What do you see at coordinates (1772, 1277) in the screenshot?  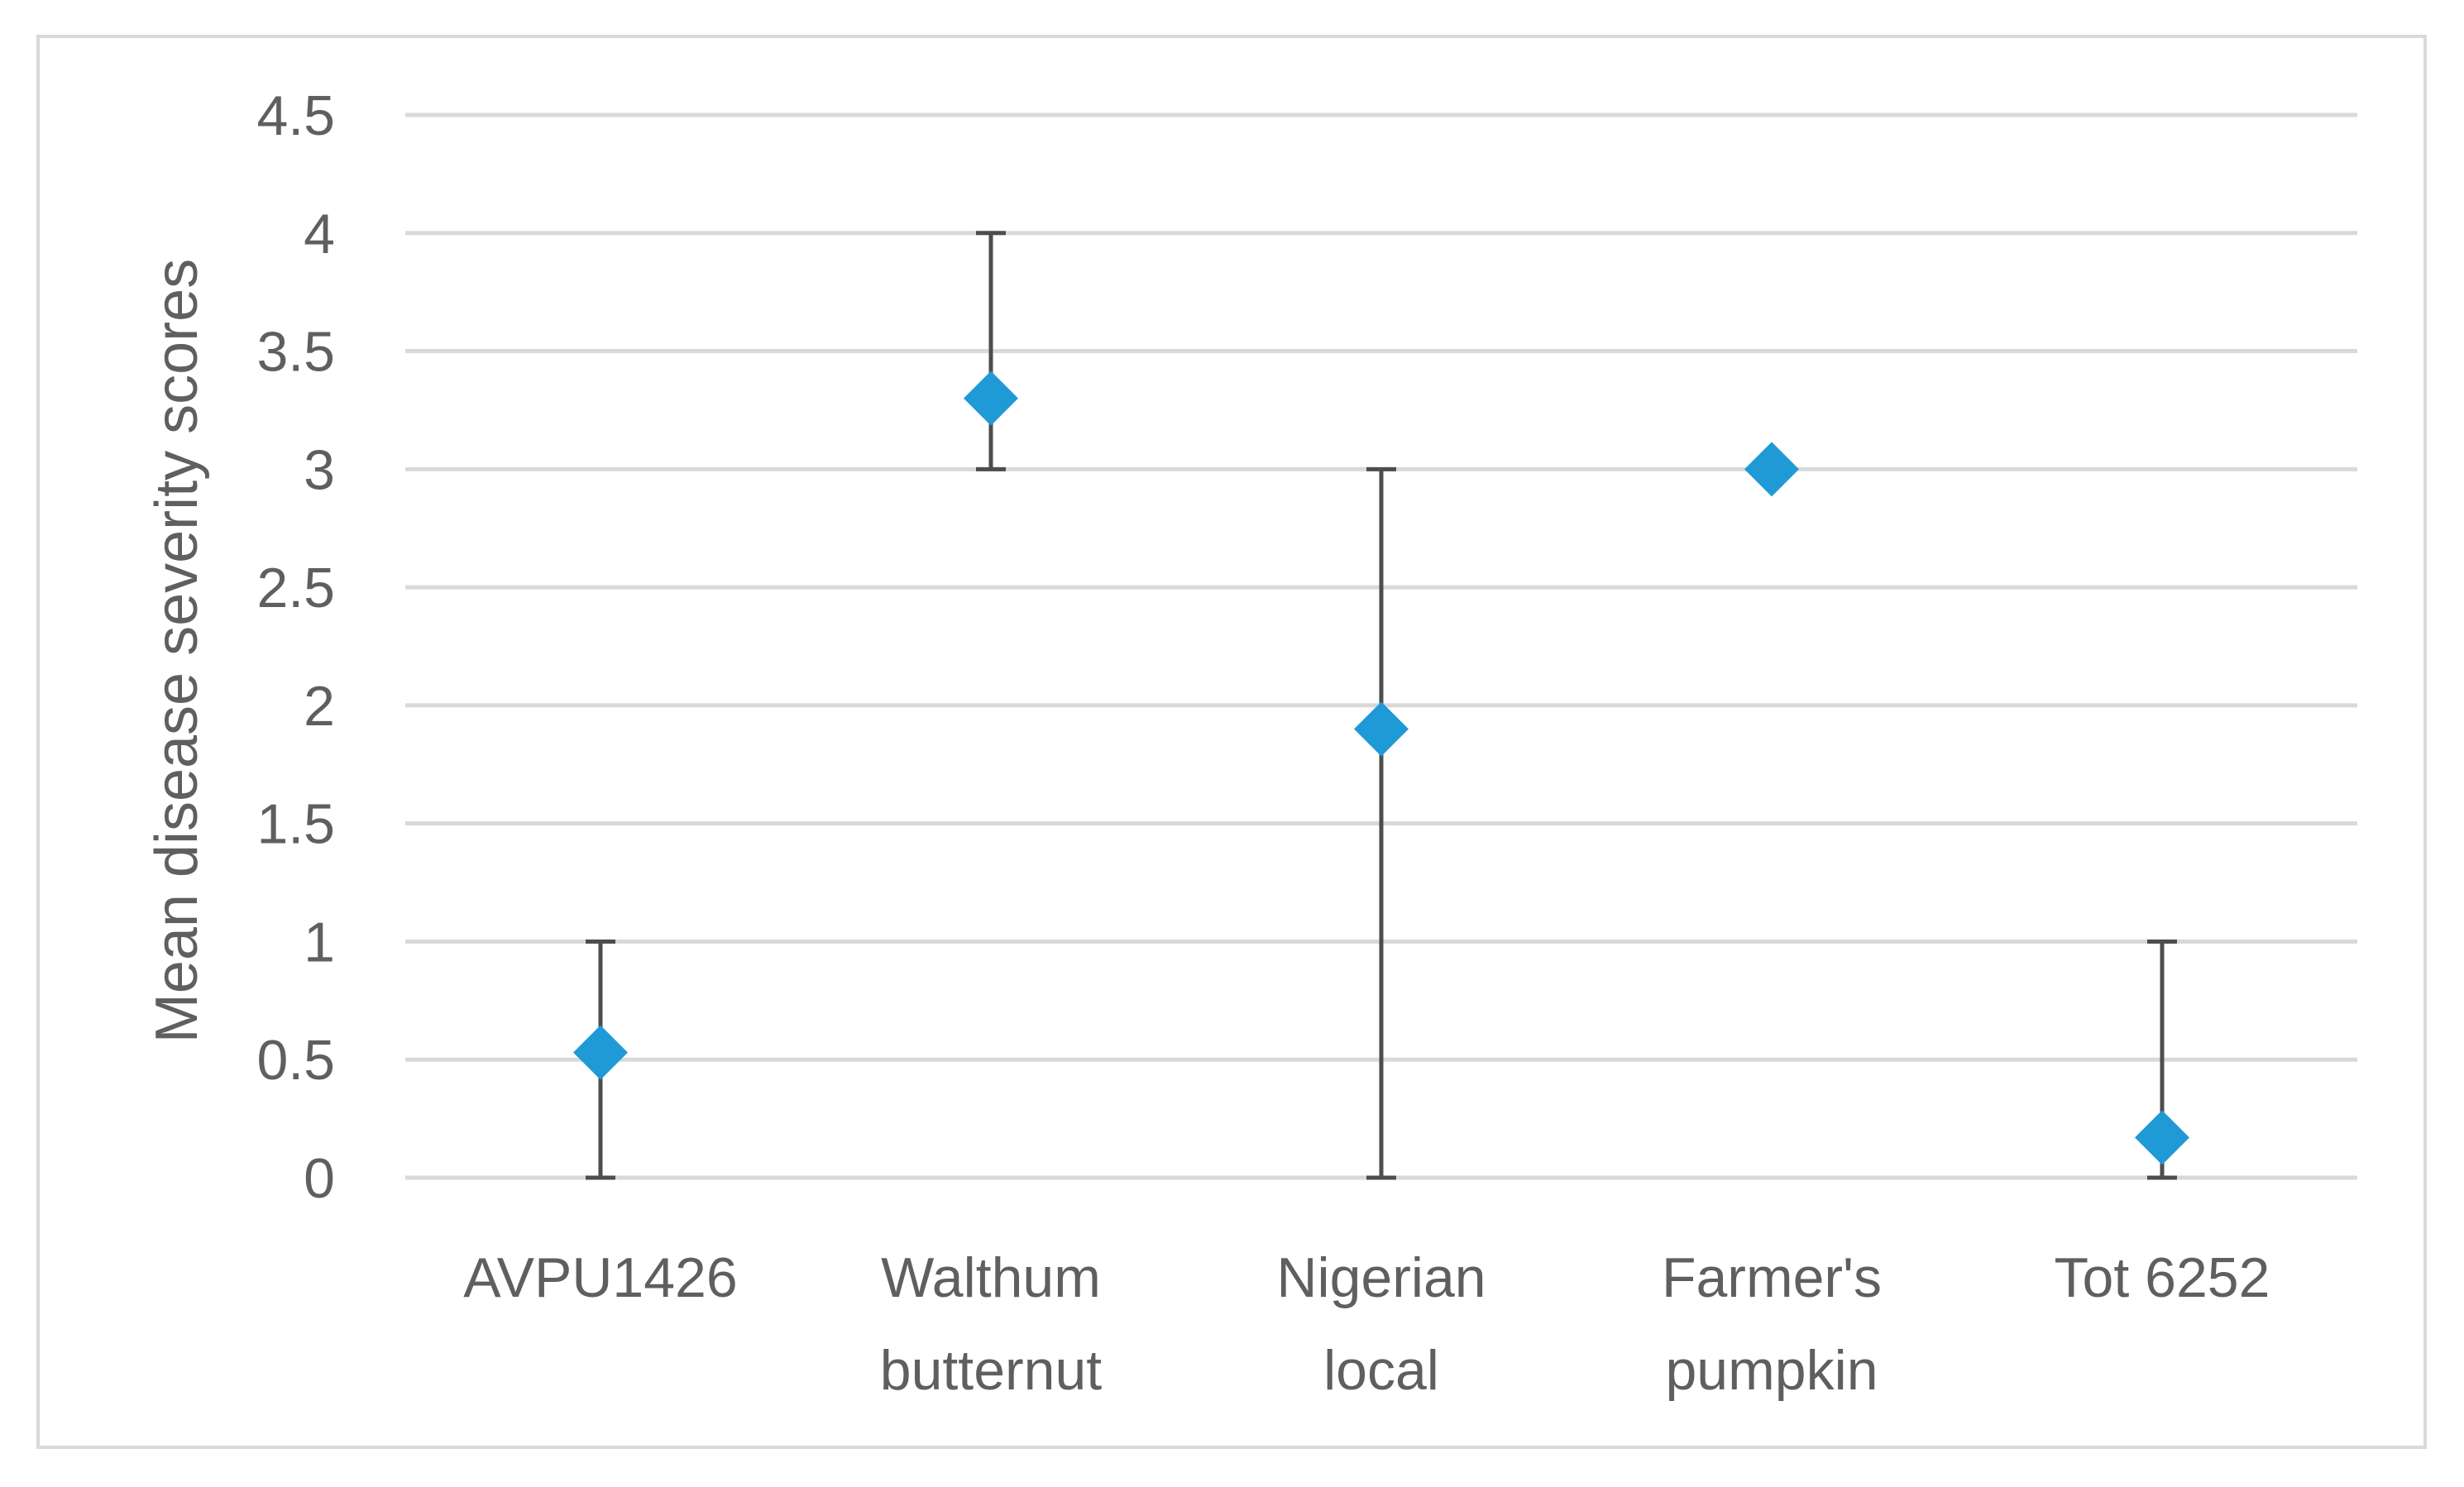 I see `x-category-label-line: Farmer's` at bounding box center [1772, 1277].